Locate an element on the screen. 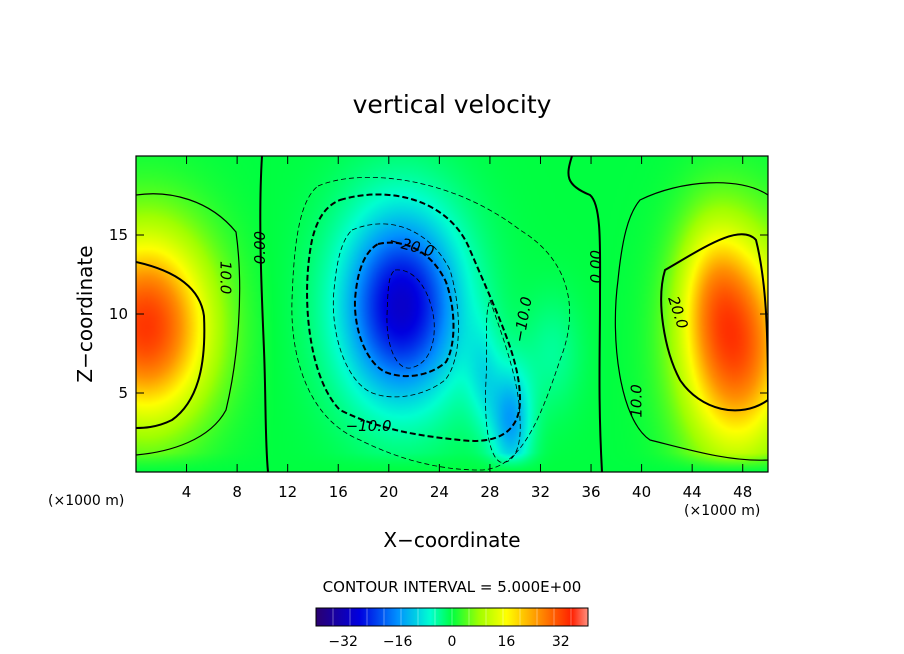 The width and height of the screenshot is (904, 654). contour-zero-left is located at coordinates (264, 314).